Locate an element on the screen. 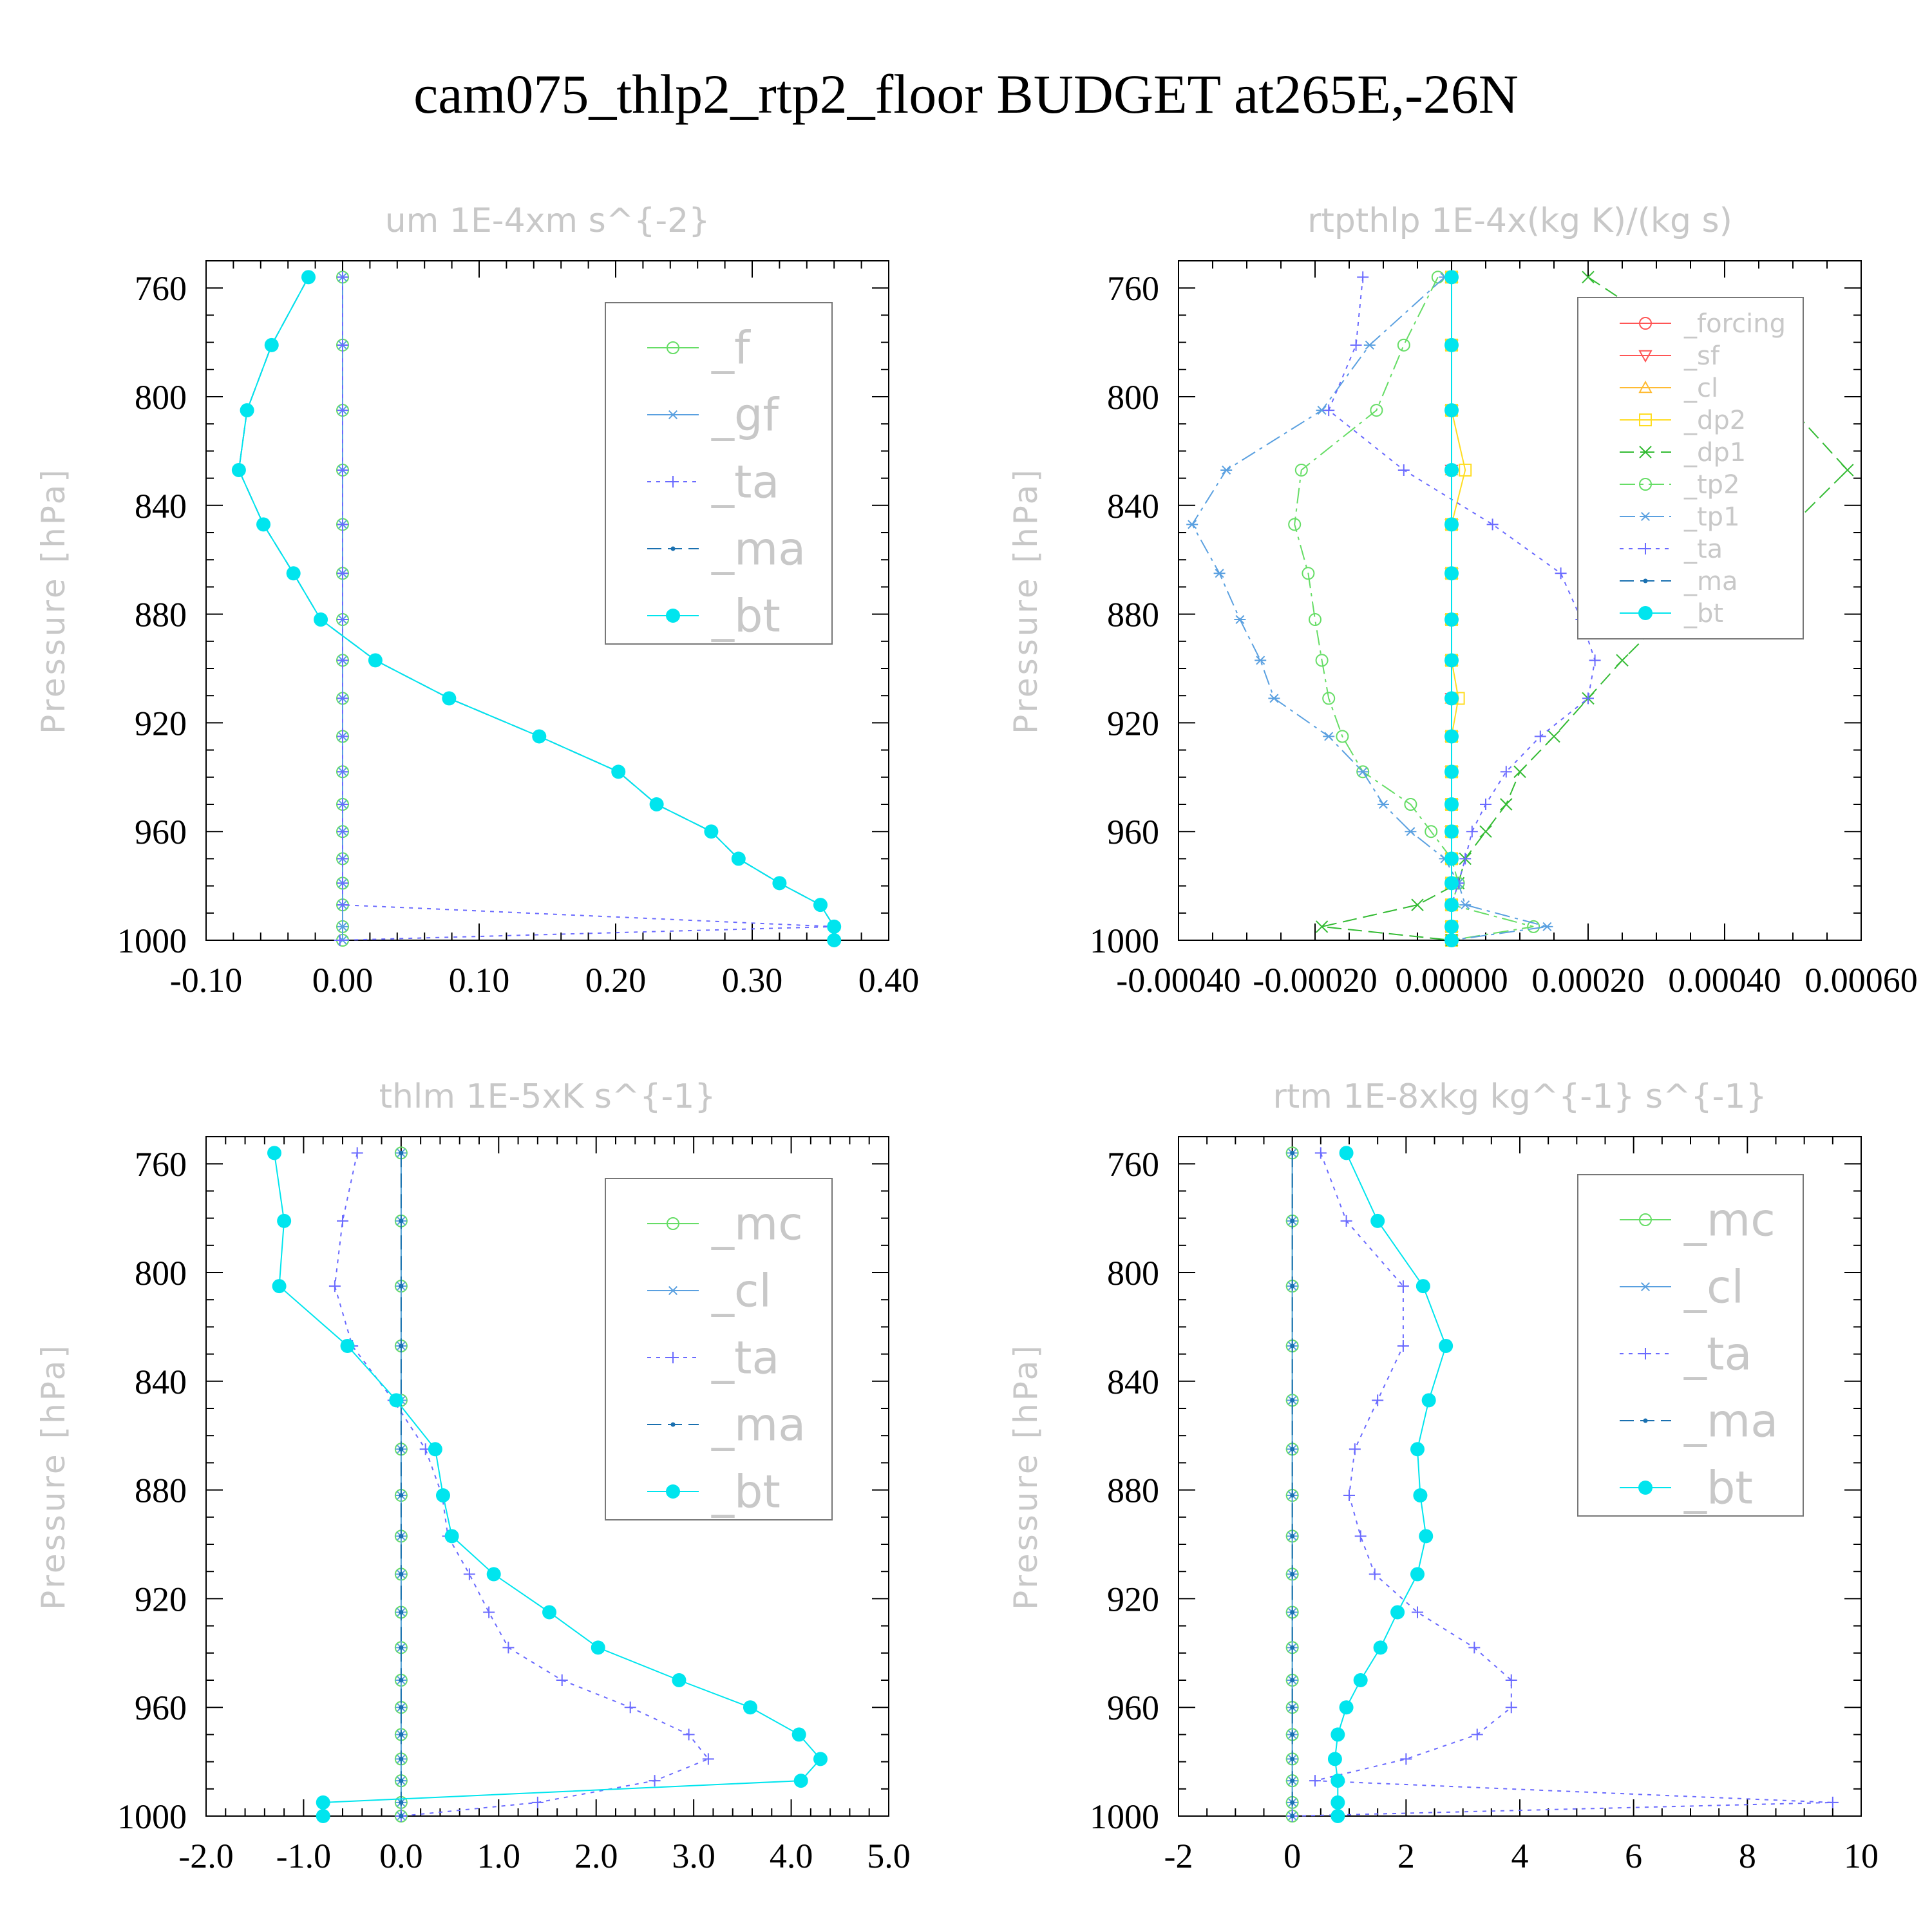 This screenshot has width=1932, height=1932. legend-entry: _dp2 is located at coordinates (1715, 420).